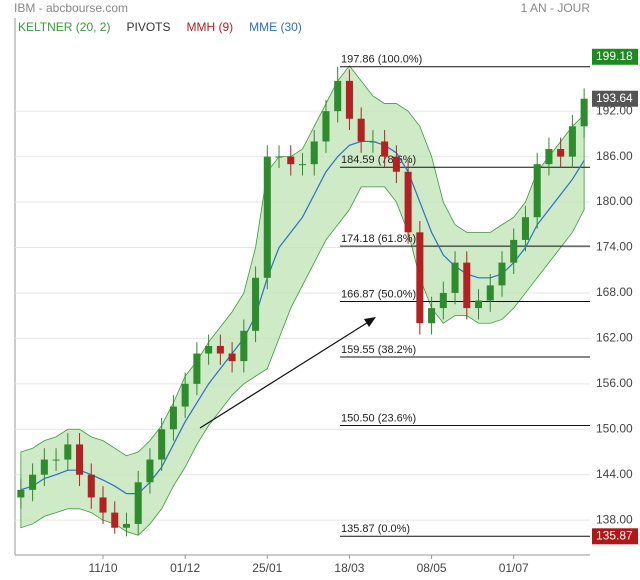 This screenshot has width=640, height=580. Describe the element at coordinates (378, 160) in the screenshot. I see `fib-label: 184.59 (78.6%)` at that location.